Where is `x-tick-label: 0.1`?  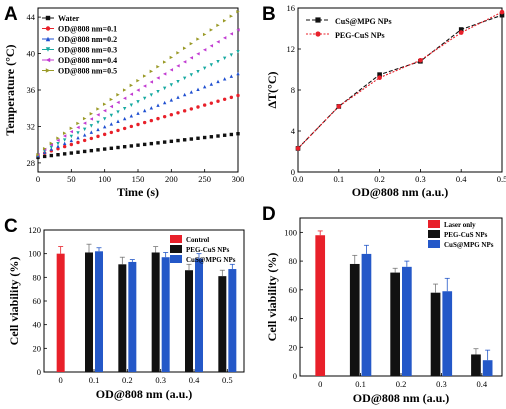 x-tick-label: 0.1 is located at coordinates (338, 179).